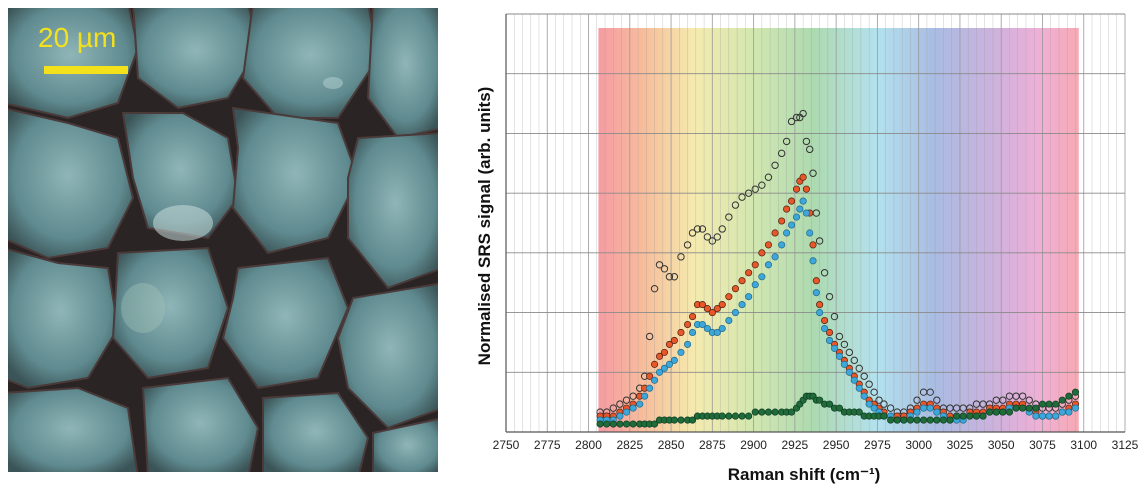 The height and width of the screenshot is (495, 1142). Describe the element at coordinates (918, 445) in the screenshot. I see `x-tick-label: 3000` at that location.